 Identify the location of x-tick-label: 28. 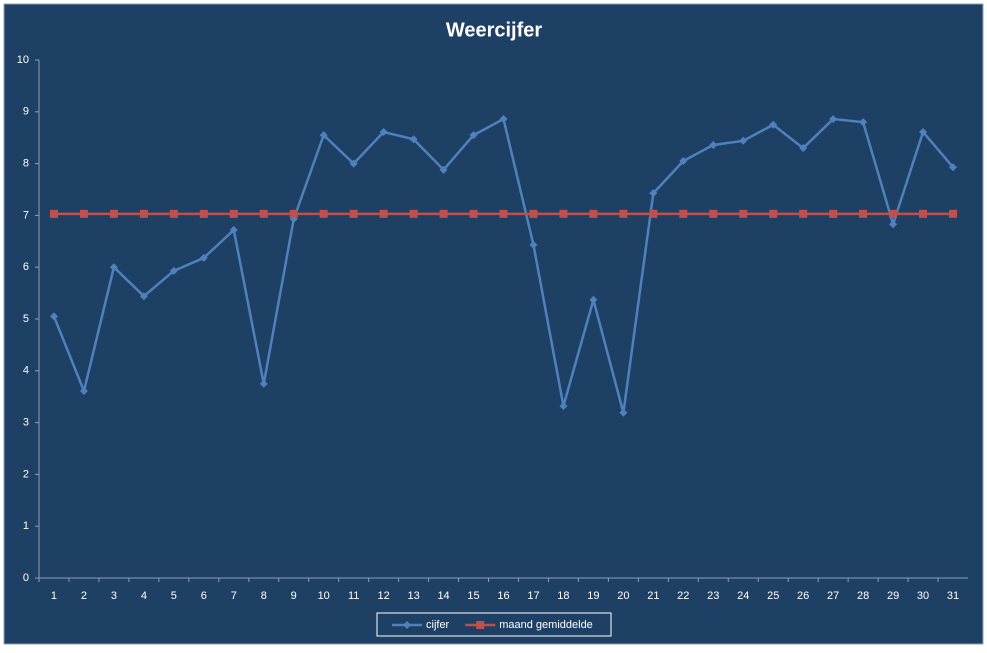
(863, 596).